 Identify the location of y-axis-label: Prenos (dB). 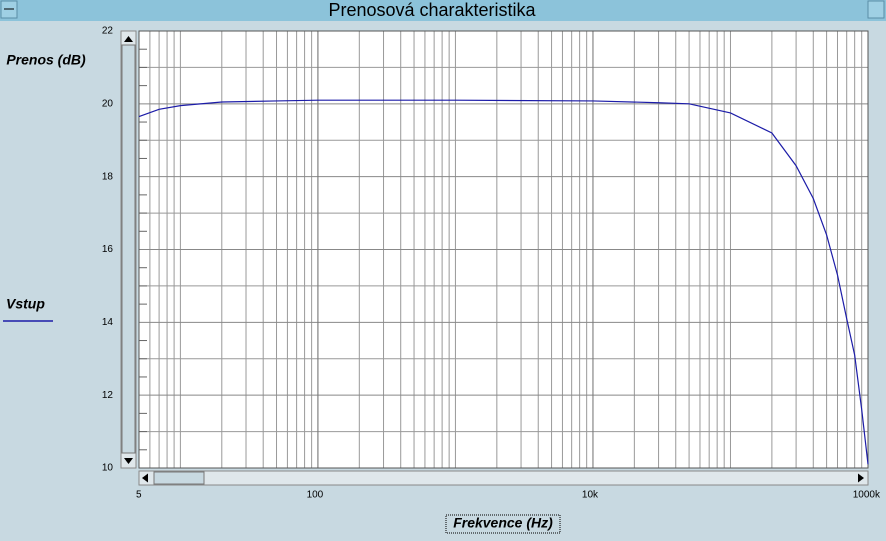
(46, 60).